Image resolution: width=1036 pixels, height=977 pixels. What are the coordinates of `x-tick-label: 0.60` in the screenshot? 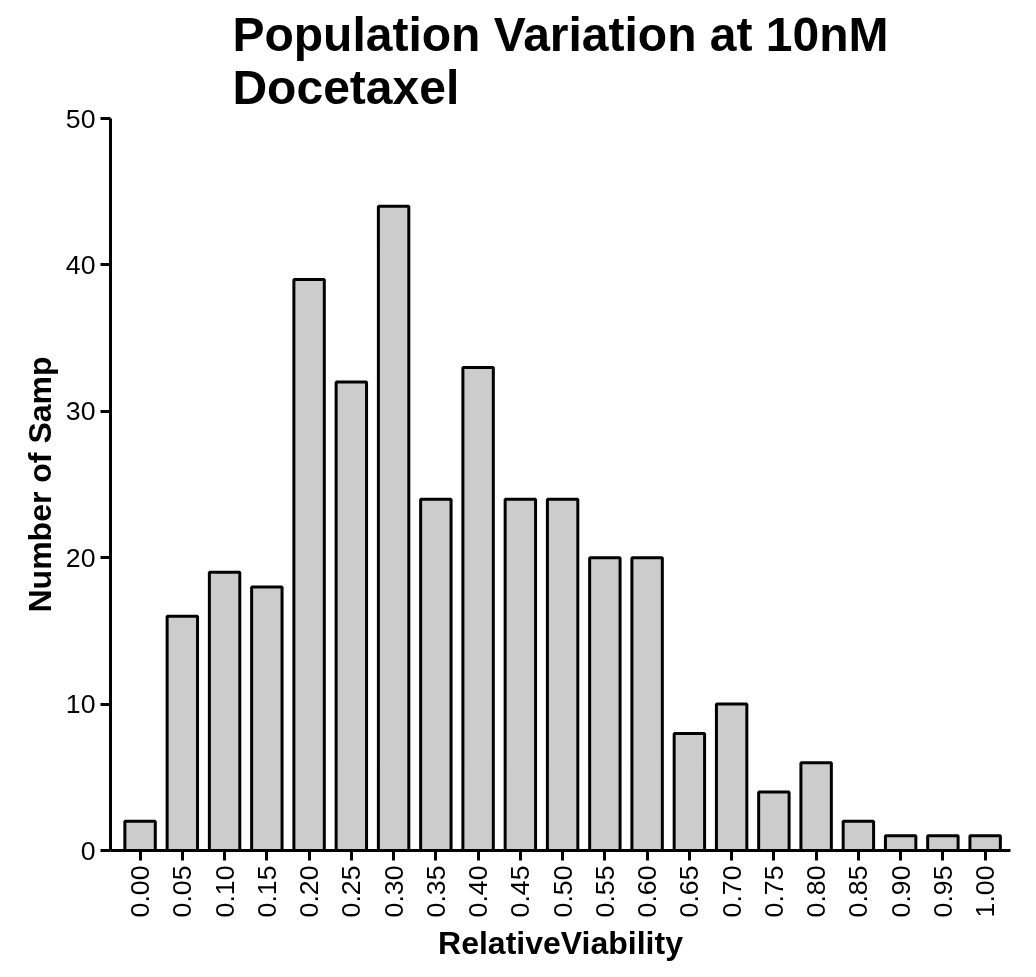 It's located at (647, 891).